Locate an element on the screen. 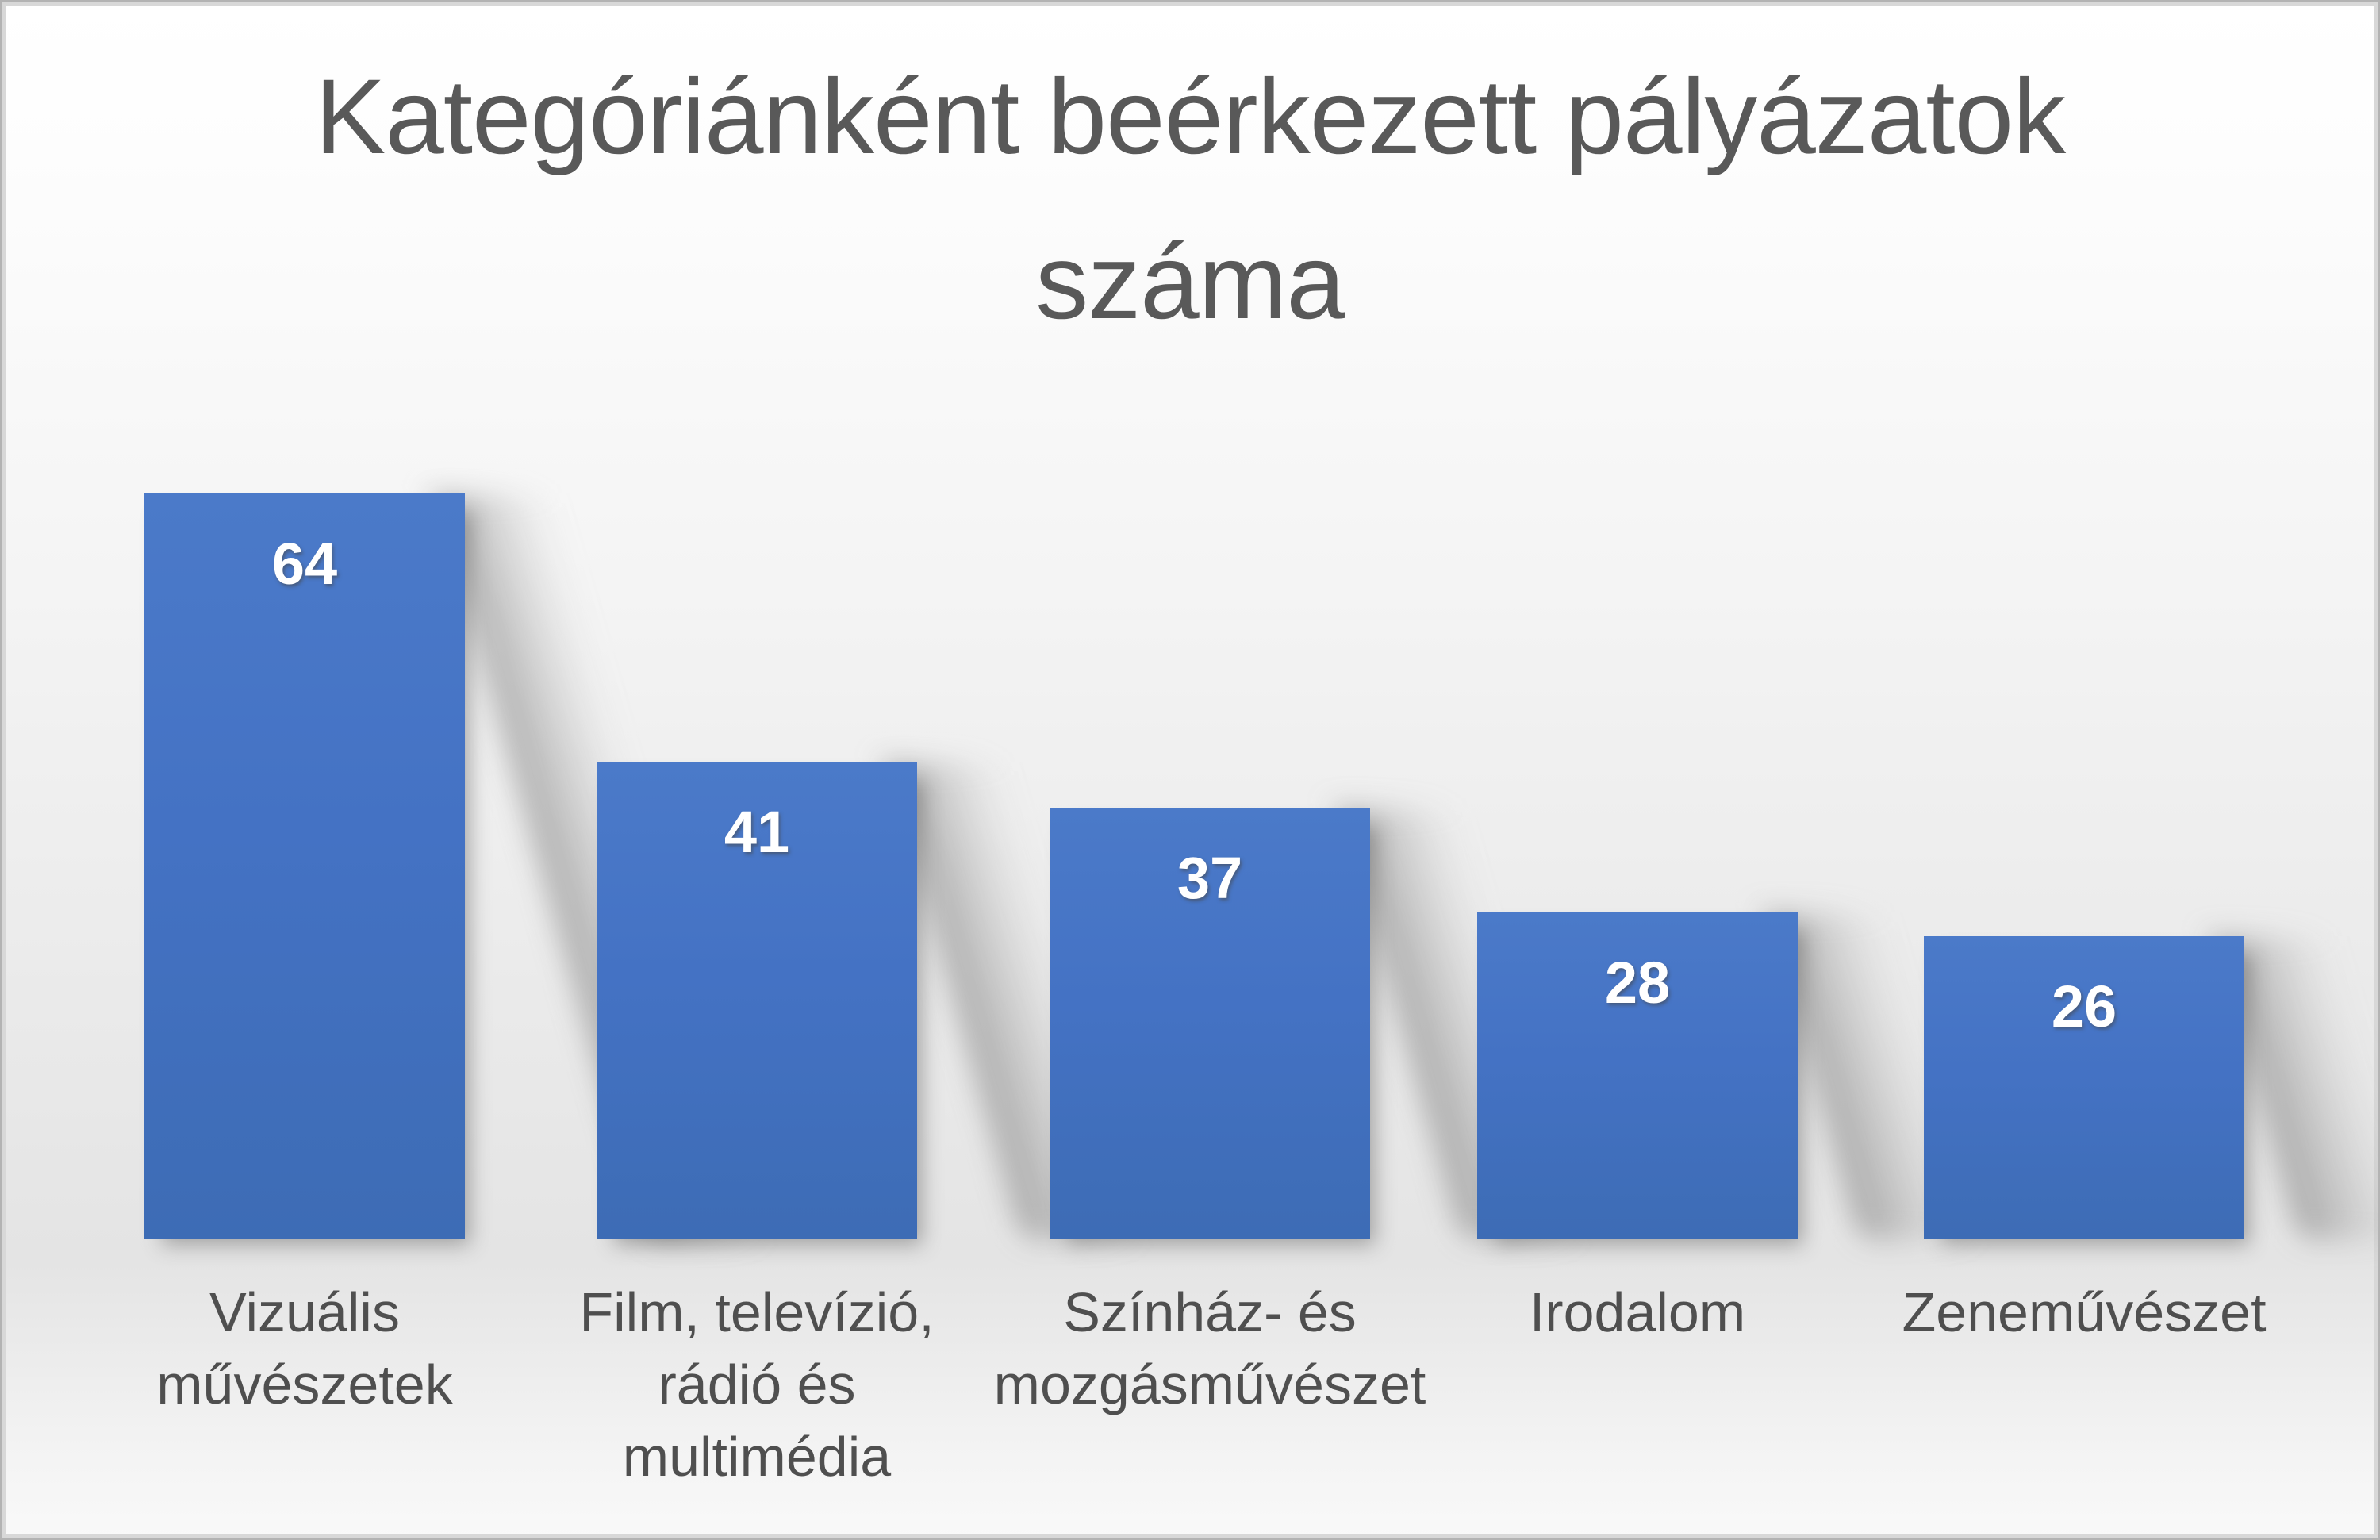 The image size is (2380, 1540). bar-group: 26 Zeneművészet is located at coordinates (2140, 1139).